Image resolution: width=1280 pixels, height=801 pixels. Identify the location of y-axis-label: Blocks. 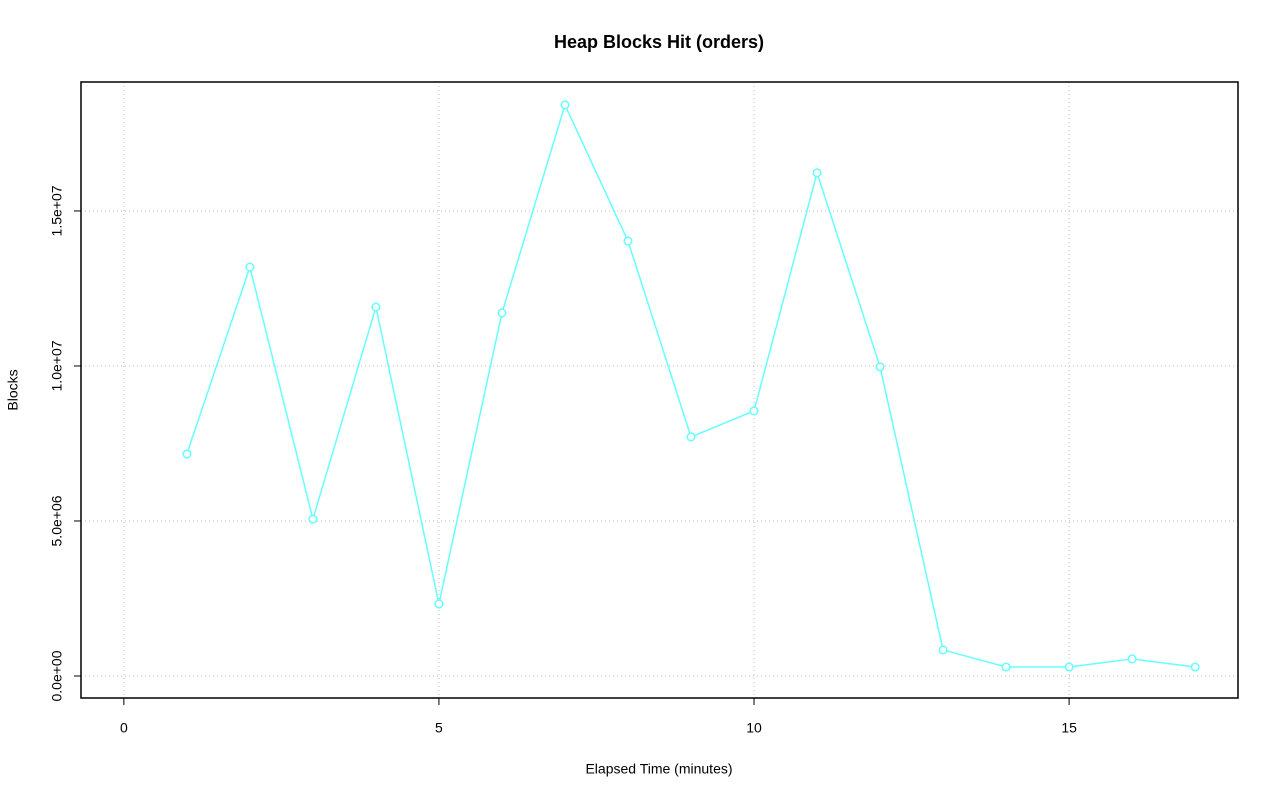
(13, 389).